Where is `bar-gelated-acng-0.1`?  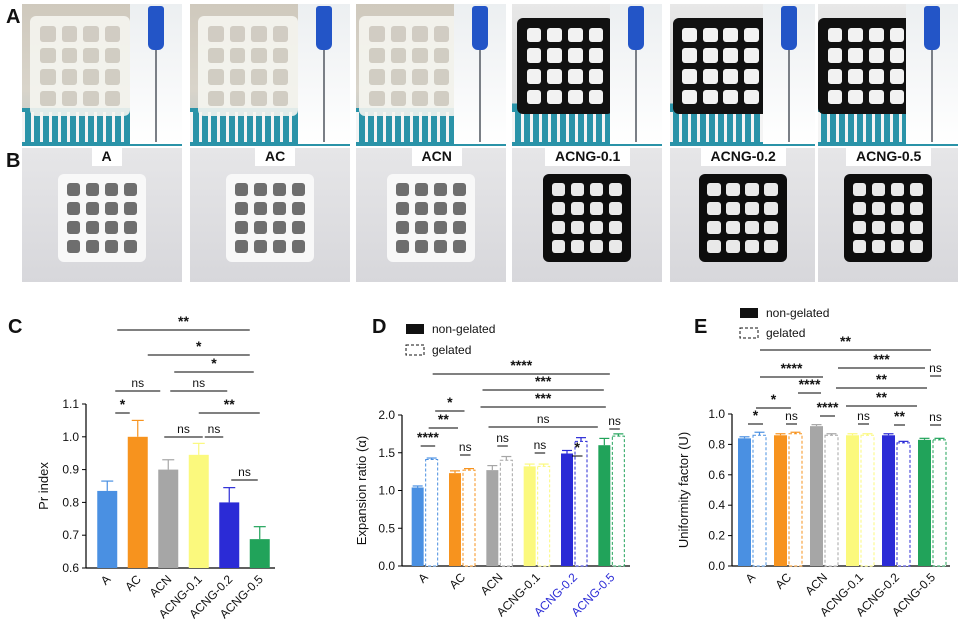
bar-gelated-acng-0.1 is located at coordinates (867, 500).